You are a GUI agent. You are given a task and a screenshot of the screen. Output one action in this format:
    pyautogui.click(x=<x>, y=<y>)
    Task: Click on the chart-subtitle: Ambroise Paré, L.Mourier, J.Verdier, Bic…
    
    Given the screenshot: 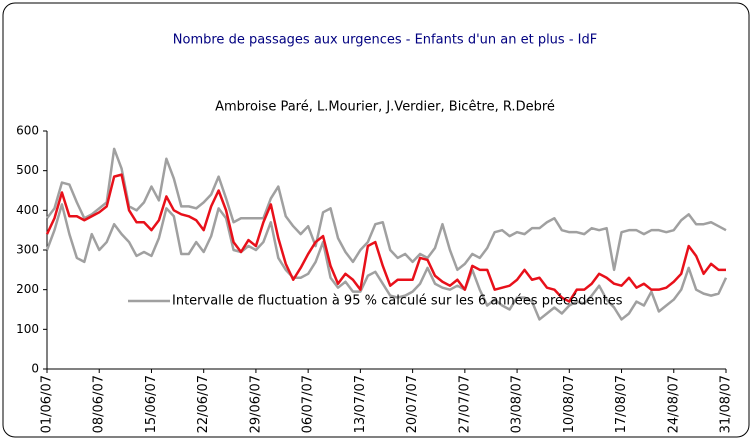 What is the action you would take?
    pyautogui.click(x=385, y=107)
    